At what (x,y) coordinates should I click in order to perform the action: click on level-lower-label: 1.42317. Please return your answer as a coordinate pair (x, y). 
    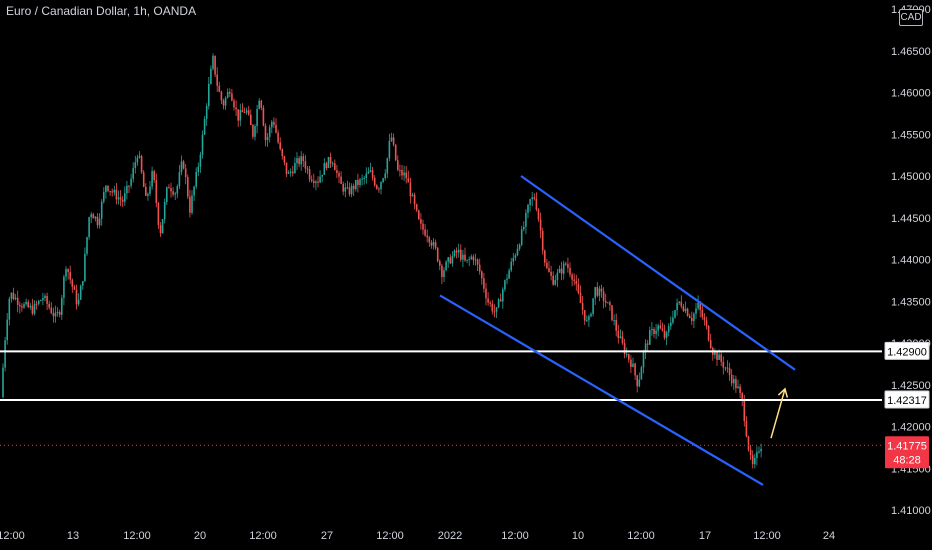
    Looking at the image, I should click on (907, 401).